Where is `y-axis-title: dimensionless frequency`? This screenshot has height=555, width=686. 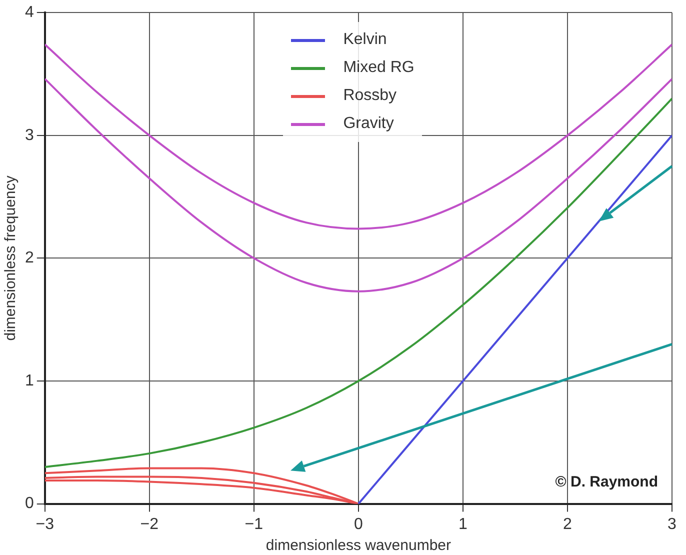 y-axis-title: dimensionless frequency is located at coordinates (11, 258).